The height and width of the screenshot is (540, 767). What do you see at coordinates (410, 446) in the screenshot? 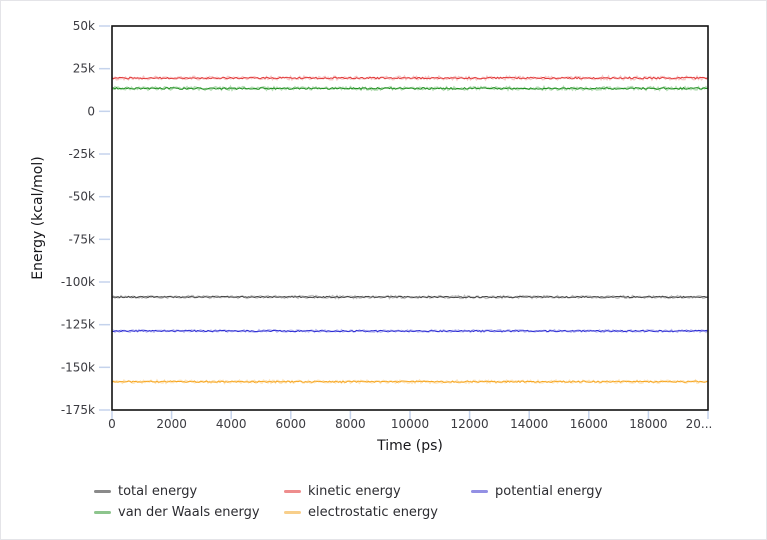
I see `x-axis-title: Time (ps)` at bounding box center [410, 446].